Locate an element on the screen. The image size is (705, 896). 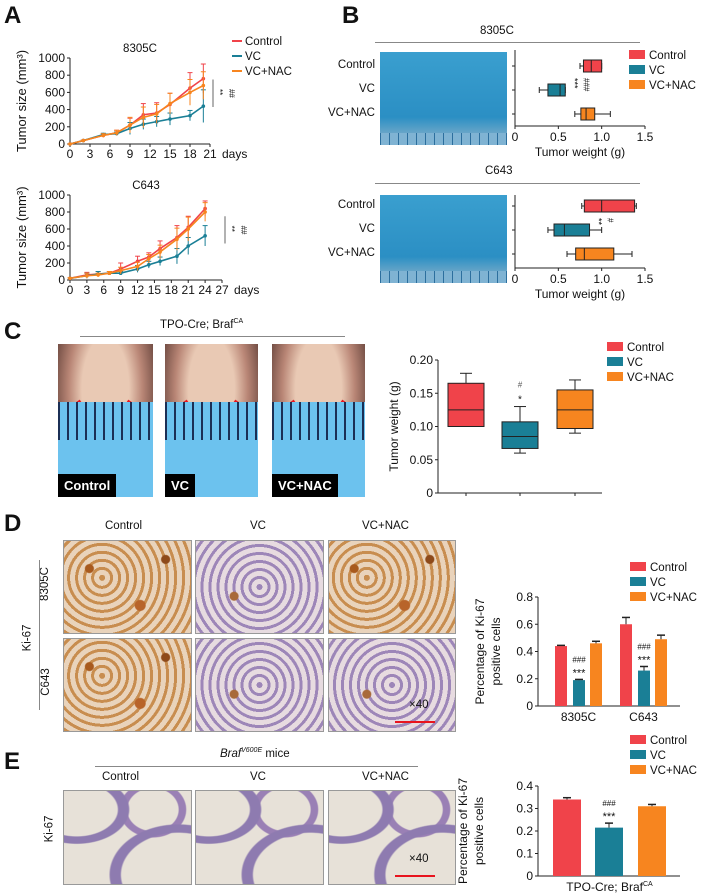
y-tick-label: 1000 is located at coordinates (51, 58).